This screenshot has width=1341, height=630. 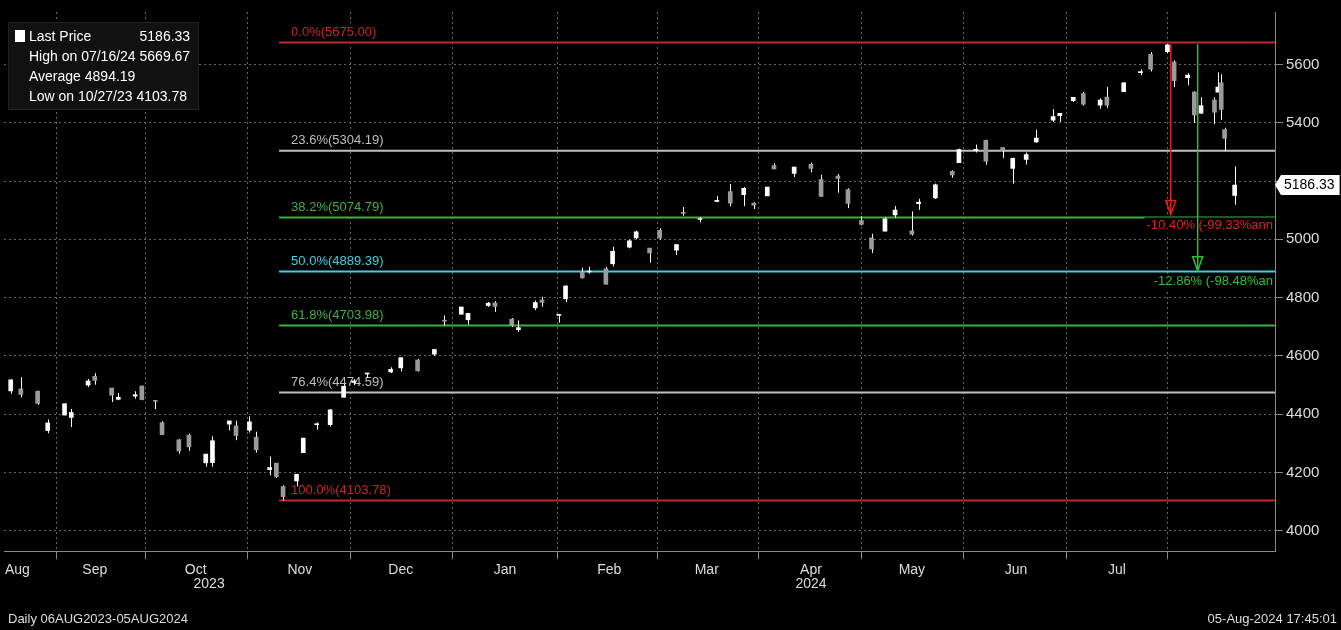 What do you see at coordinates (811, 569) in the screenshot?
I see `x-tick-label: Apr` at bounding box center [811, 569].